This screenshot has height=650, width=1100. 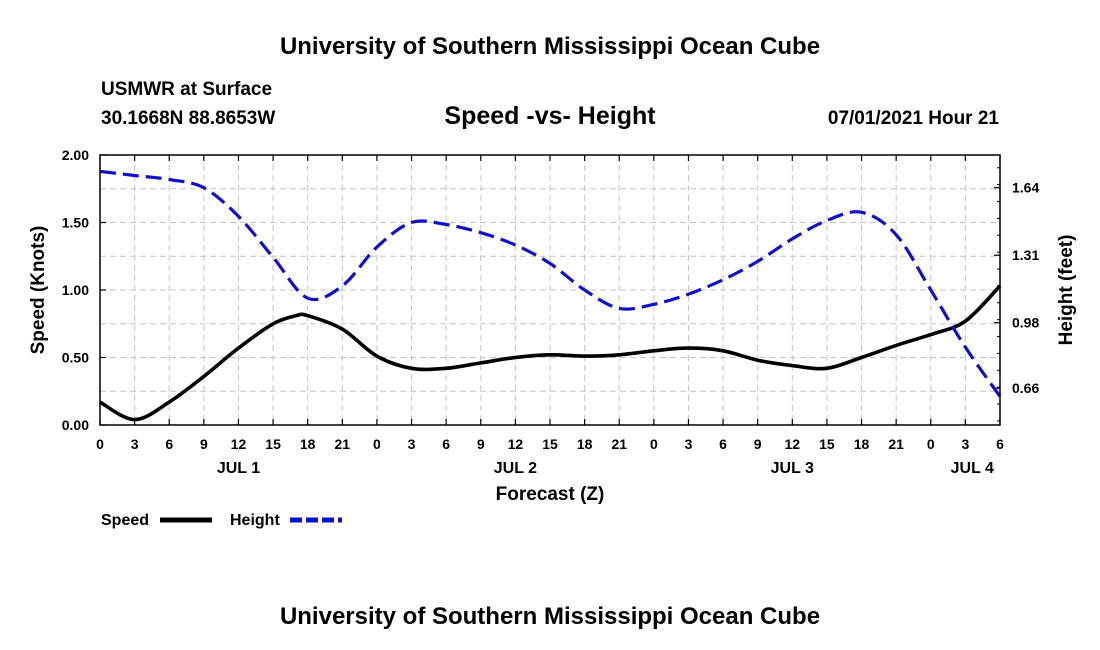 I want to click on y-left-tick-label: 1.50, so click(x=75, y=223).